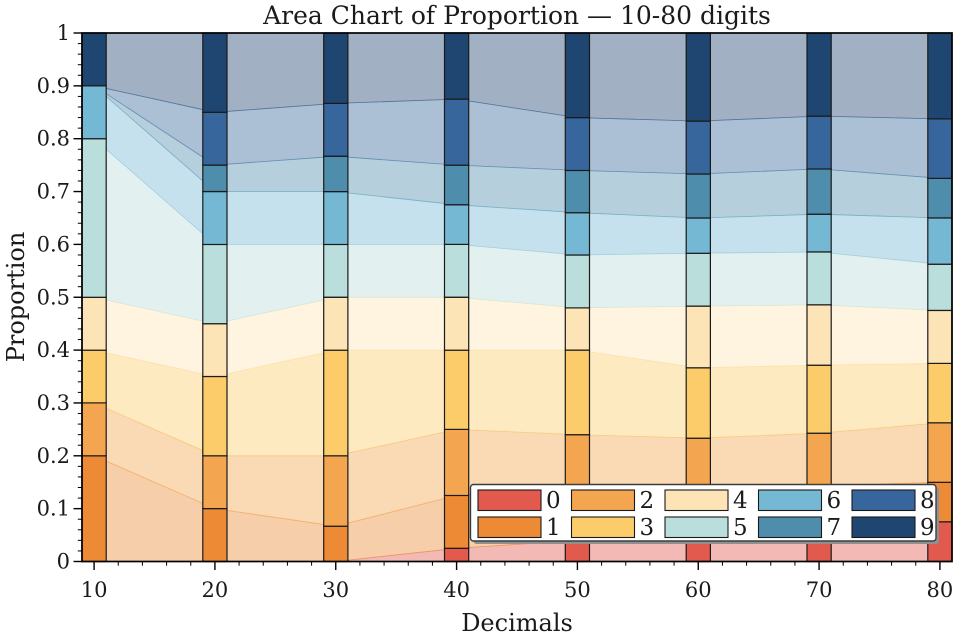 This screenshot has height=637, width=957. I want to click on stacked-bar-x40, so click(456, 297).